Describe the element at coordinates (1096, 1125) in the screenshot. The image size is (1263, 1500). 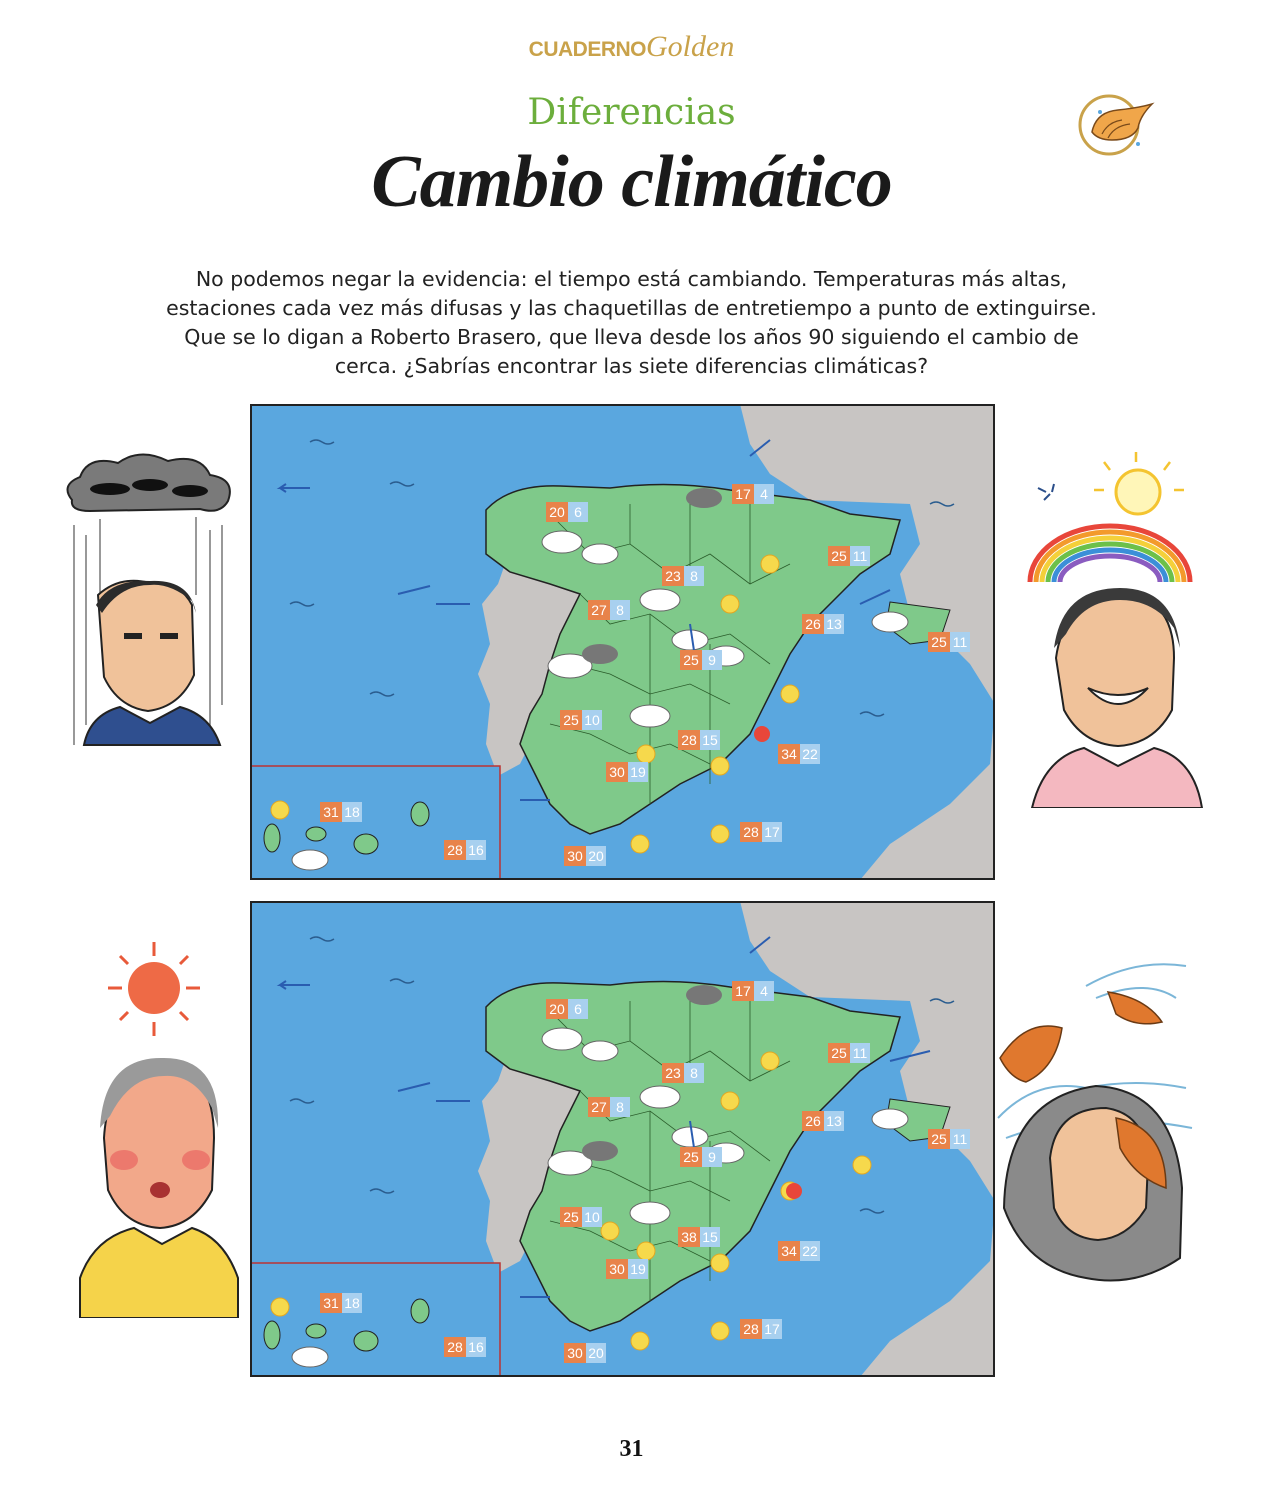
I see `wind-leaves-illustration` at that location.